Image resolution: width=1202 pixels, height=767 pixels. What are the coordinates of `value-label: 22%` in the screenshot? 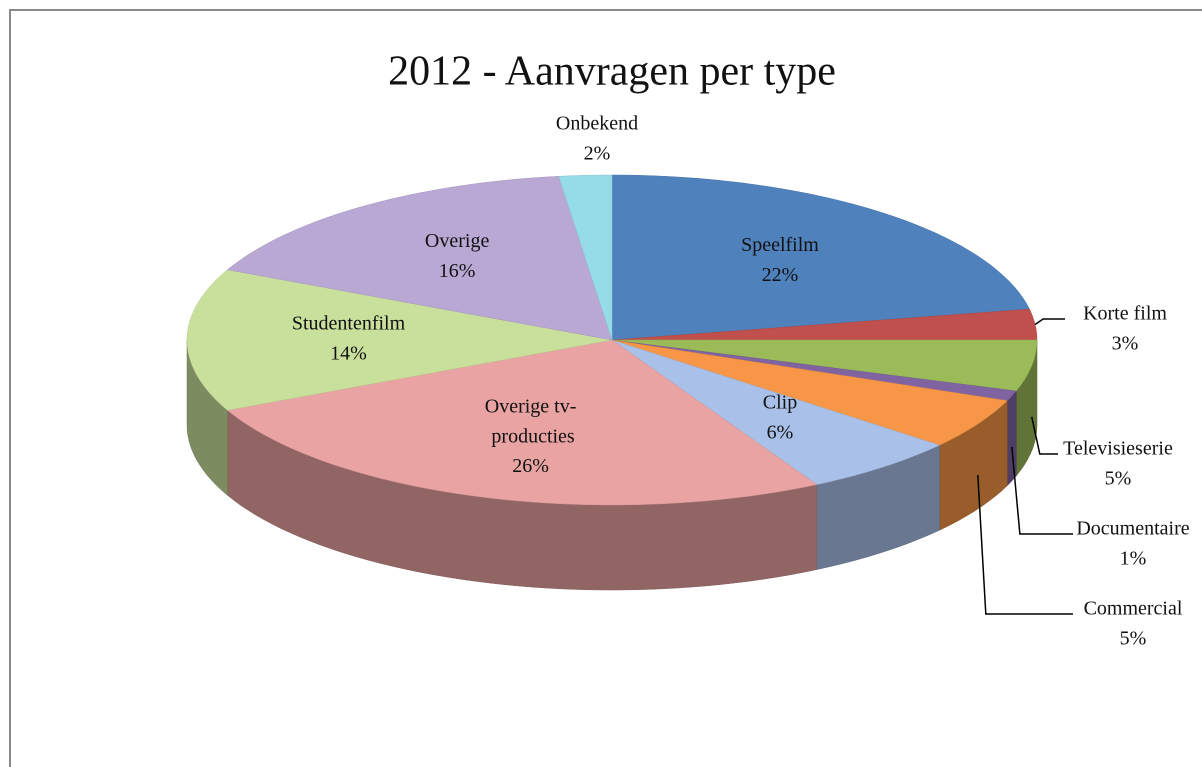 It's located at (780, 275).